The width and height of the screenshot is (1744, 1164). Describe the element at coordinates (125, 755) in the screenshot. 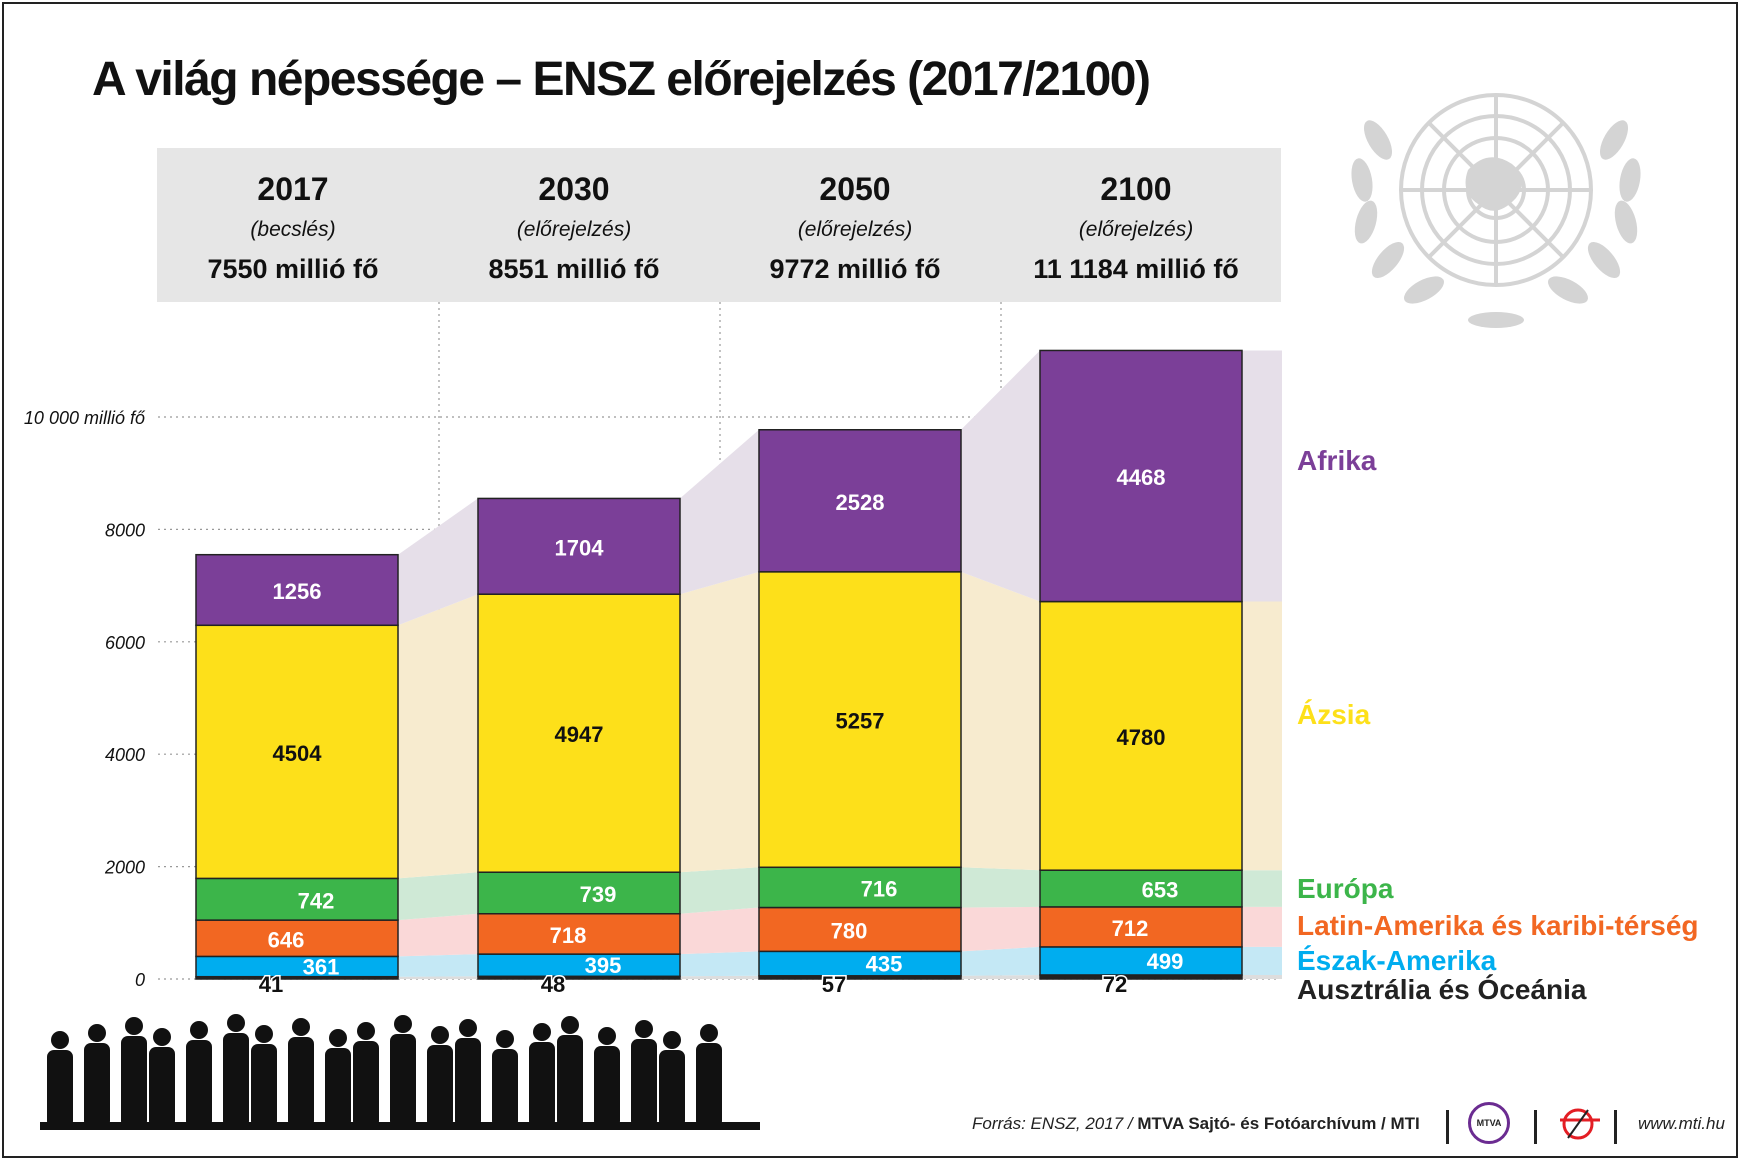

I see `y-tick-label: 4000` at that location.